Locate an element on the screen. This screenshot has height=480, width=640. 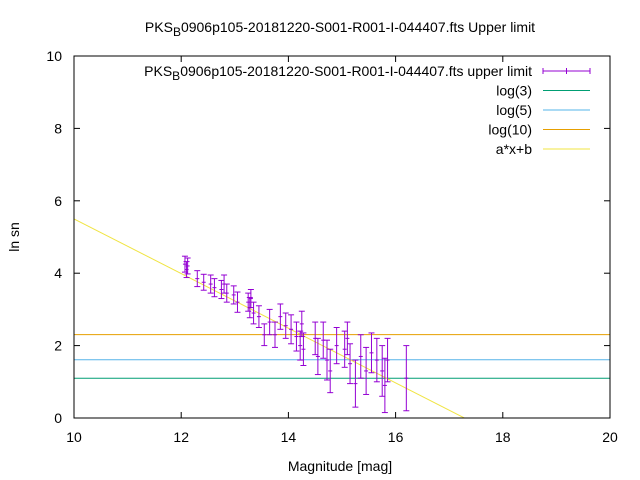
x-tick-label: 10 is located at coordinates (74, 437).